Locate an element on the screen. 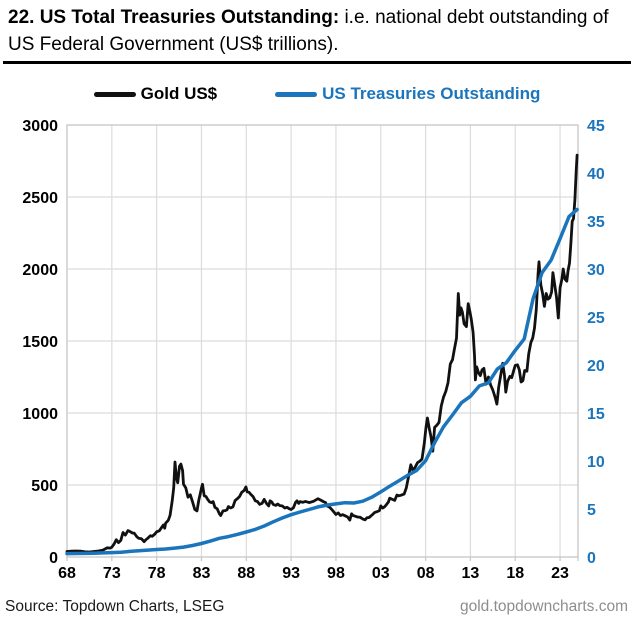 This screenshot has width=634, height=632. legend-label-treasuries: US Treasuries Outstanding is located at coordinates (431, 93).